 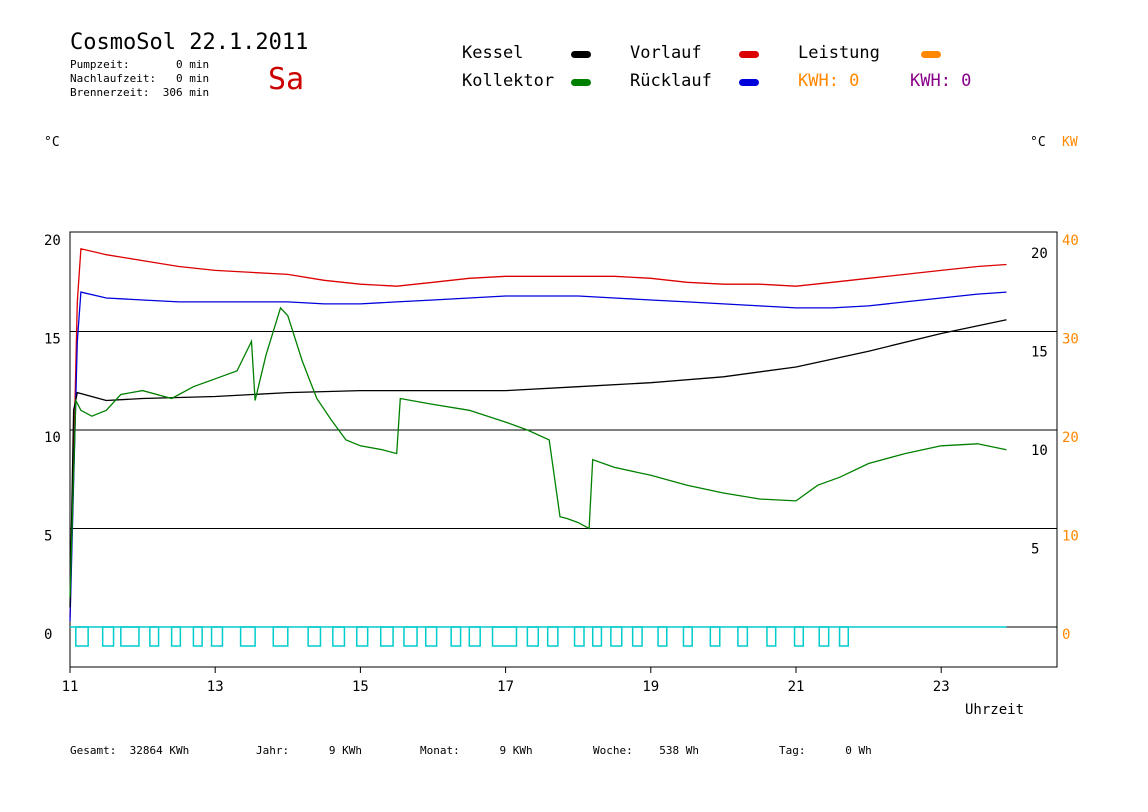 I want to click on legend-leistung-swatch, so click(x=931, y=54).